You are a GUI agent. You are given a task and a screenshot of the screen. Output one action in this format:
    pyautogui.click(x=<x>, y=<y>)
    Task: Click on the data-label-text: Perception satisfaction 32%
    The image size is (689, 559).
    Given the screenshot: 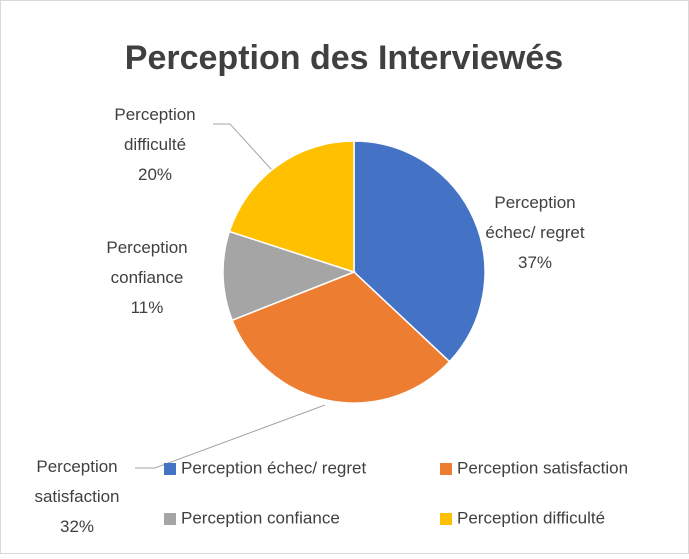 What is the action you would take?
    pyautogui.click(x=77, y=497)
    